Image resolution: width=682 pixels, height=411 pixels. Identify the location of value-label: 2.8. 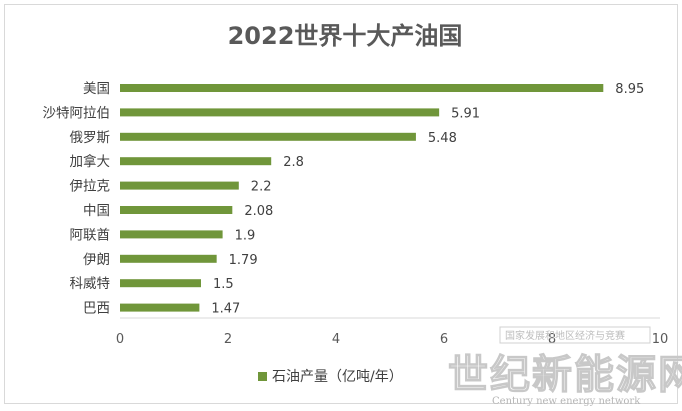
(293, 162).